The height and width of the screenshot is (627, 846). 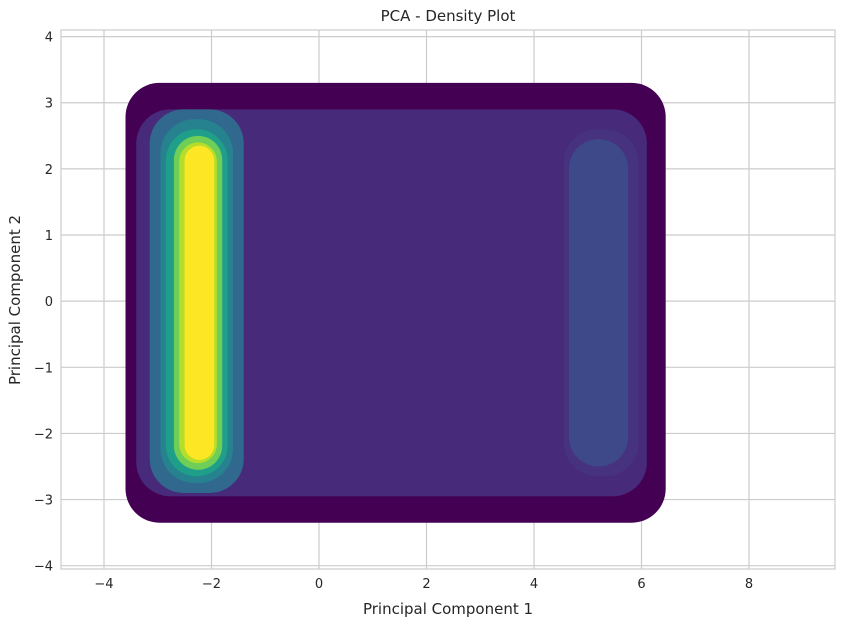 What do you see at coordinates (43, 501) in the screenshot?
I see `y-tick-label: −3` at bounding box center [43, 501].